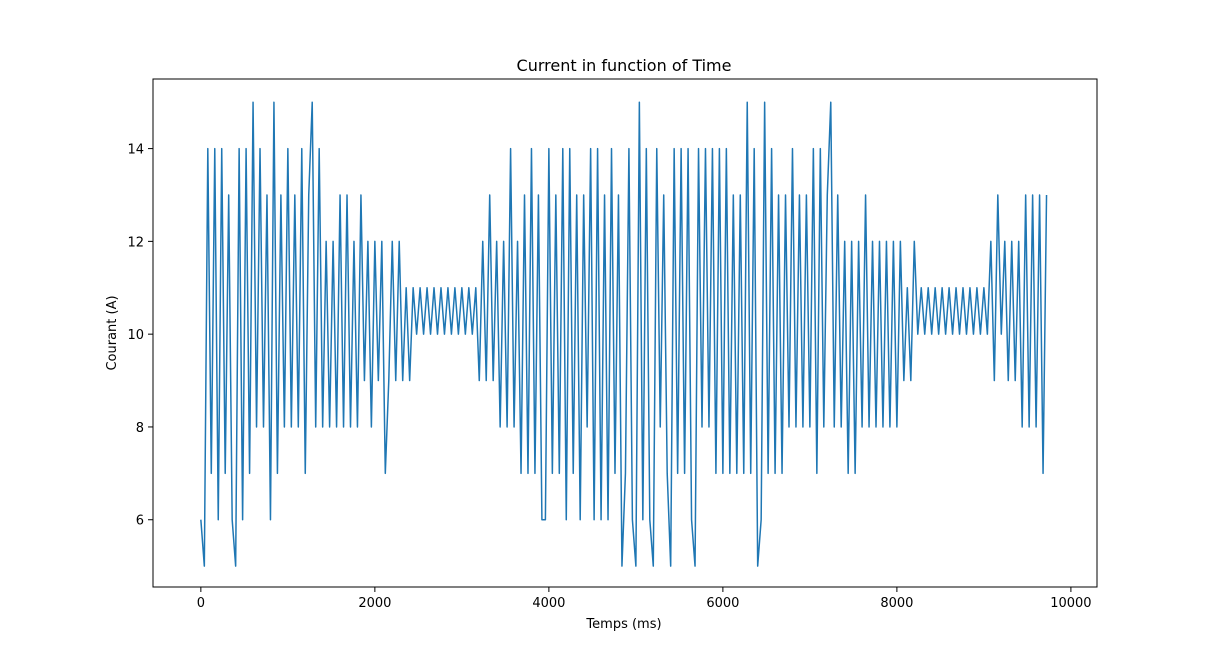  Describe the element at coordinates (374, 603) in the screenshot. I see `x-tick-label: 2000` at that location.